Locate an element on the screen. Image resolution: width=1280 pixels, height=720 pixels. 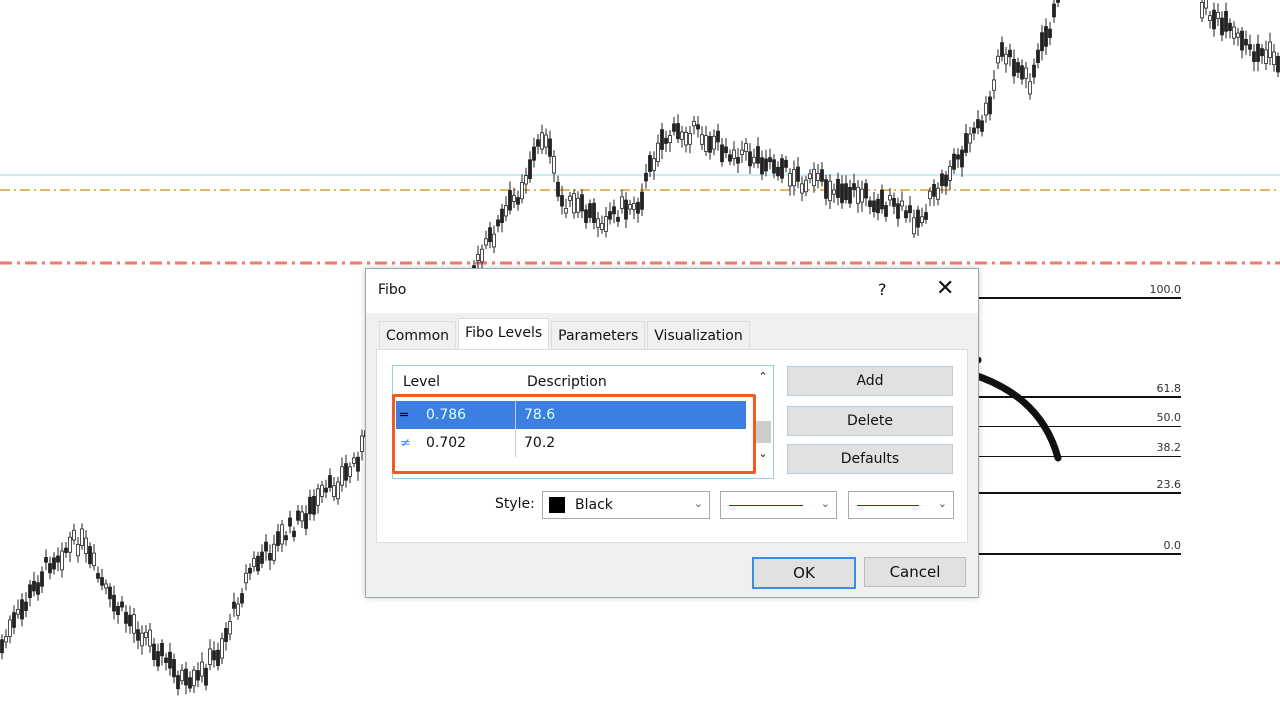
description-value: 78.6 is located at coordinates (540, 415).